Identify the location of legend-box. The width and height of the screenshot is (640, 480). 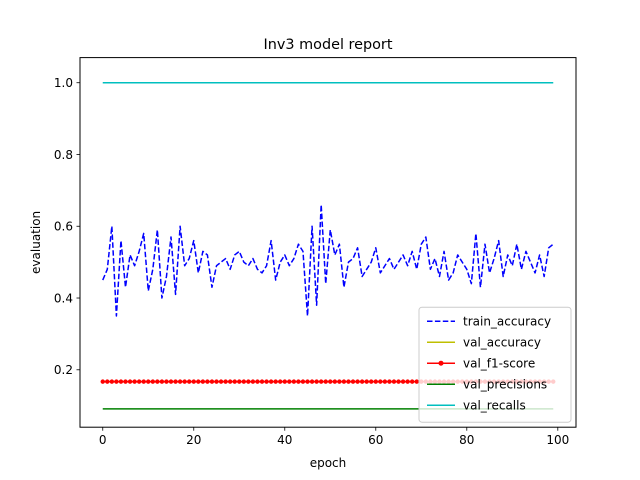
(495, 364).